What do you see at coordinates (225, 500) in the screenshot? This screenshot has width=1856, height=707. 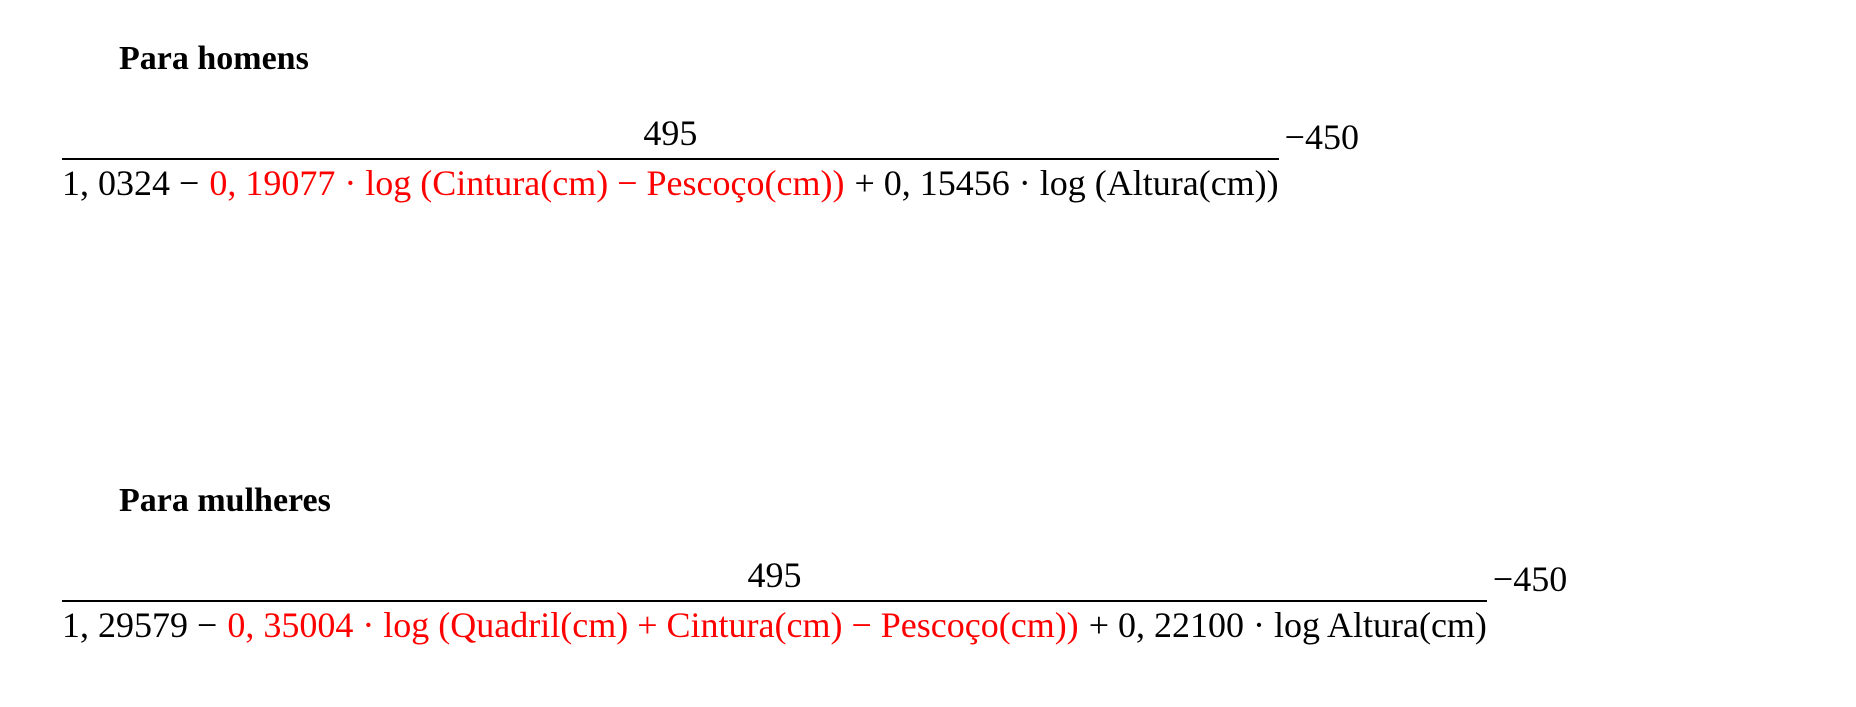 I see `section-heading: Para mulheres` at bounding box center [225, 500].